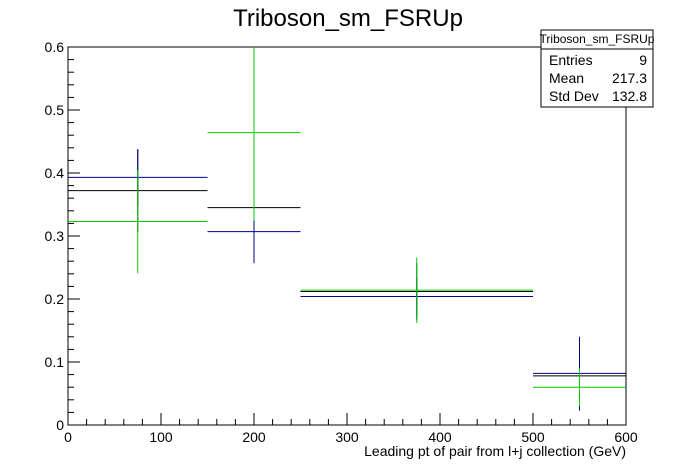  Describe the element at coordinates (626, 437) in the screenshot. I see `x-tick-label: 600` at that location.